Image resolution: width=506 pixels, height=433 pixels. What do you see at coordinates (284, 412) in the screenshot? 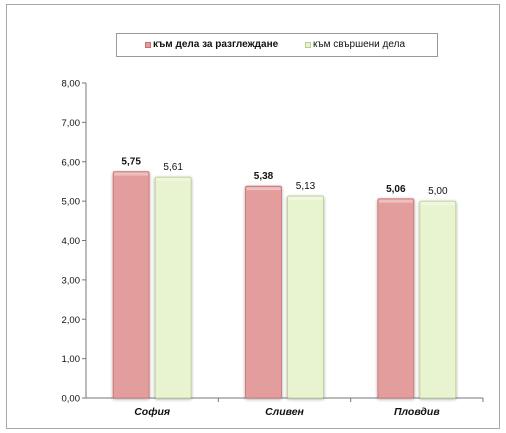
I see `x-tick-label: Сливен` at bounding box center [284, 412].